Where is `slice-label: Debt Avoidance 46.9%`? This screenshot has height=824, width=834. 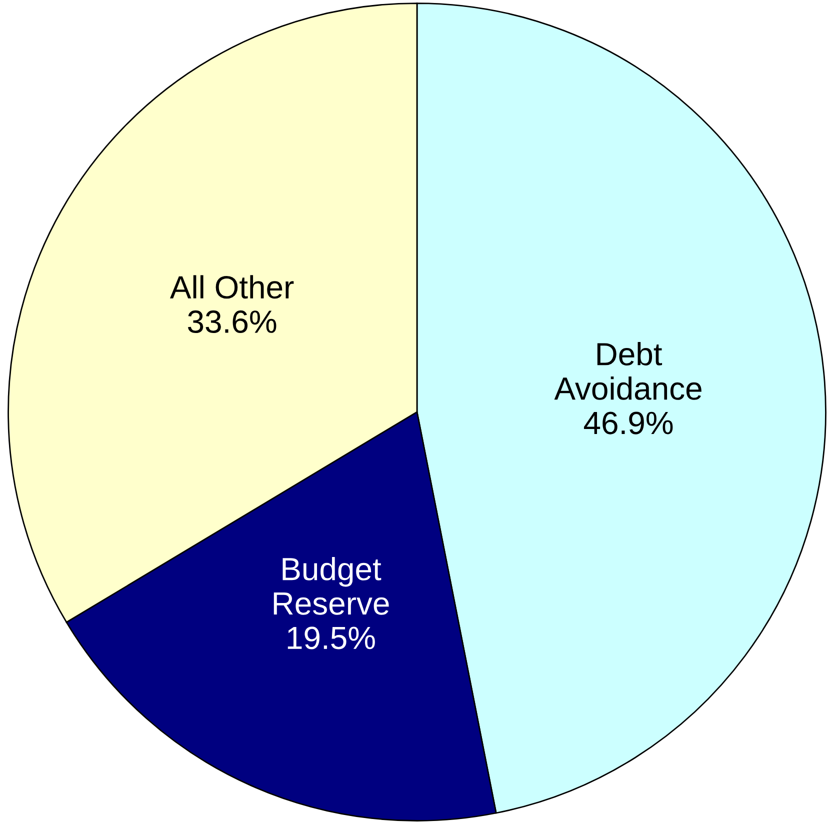
slice-label: Debt Avoidance 46.9% is located at coordinates (628, 388).